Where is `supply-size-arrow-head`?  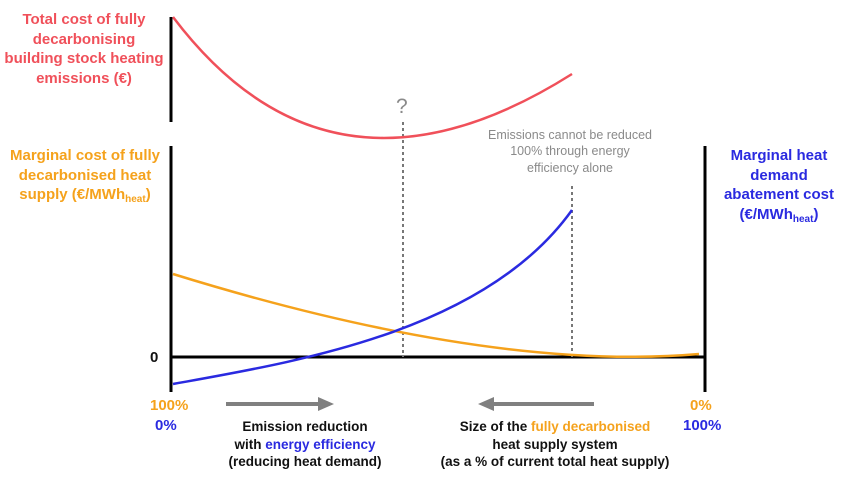 supply-size-arrow-head is located at coordinates (486, 404).